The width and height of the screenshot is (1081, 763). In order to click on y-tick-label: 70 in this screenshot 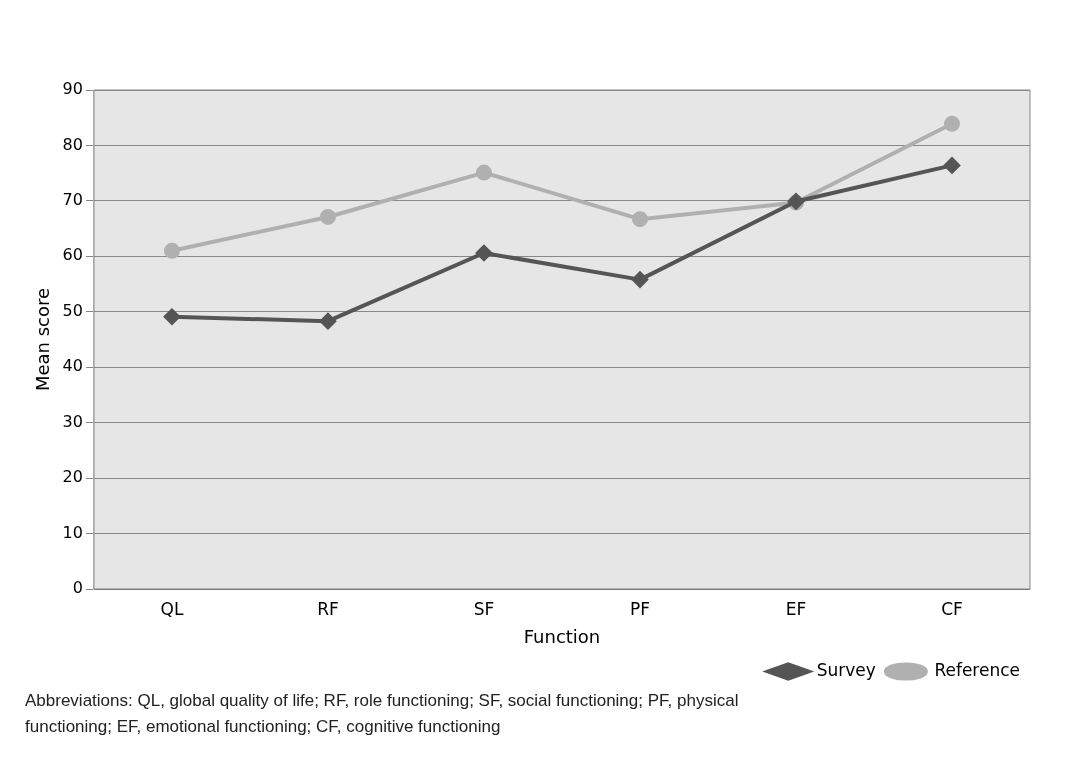, I will do `click(72, 200)`.